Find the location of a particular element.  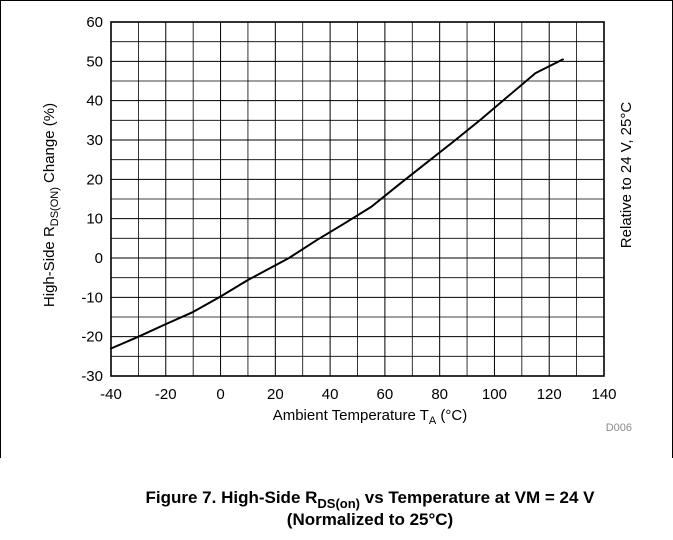

y-tick-label: 20 is located at coordinates (94, 179).